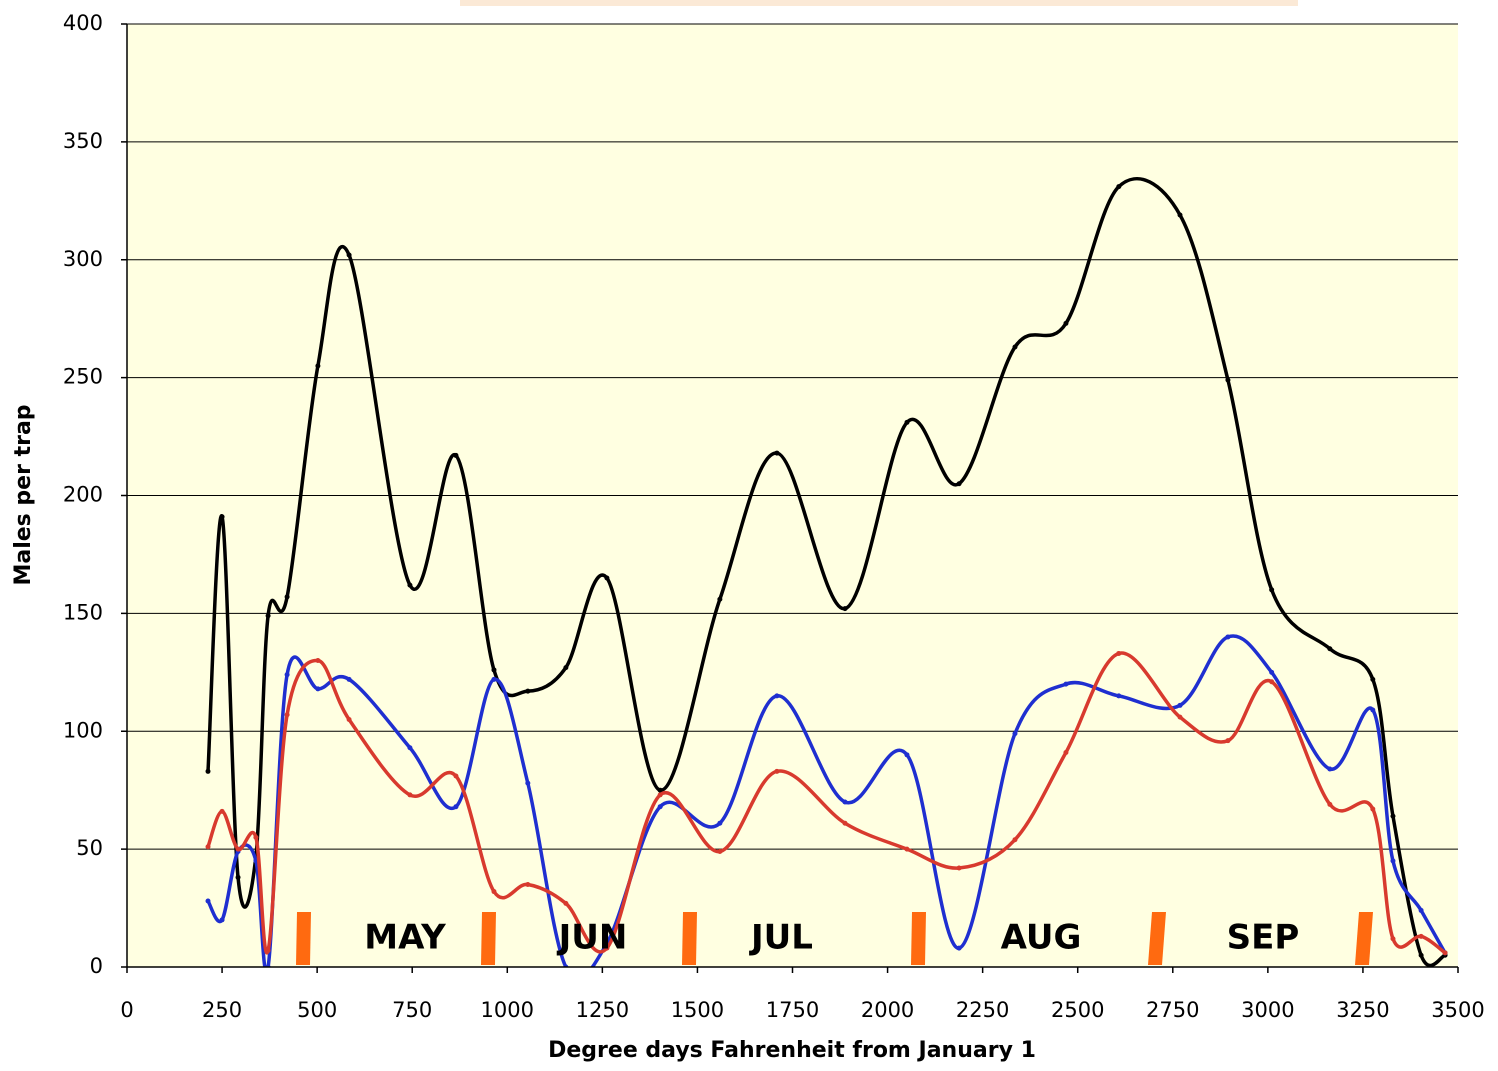 Image resolution: width=1498 pixels, height=1071 pixels. What do you see at coordinates (1077, 1010) in the screenshot?
I see `x-tick-label: 2500` at bounding box center [1077, 1010].